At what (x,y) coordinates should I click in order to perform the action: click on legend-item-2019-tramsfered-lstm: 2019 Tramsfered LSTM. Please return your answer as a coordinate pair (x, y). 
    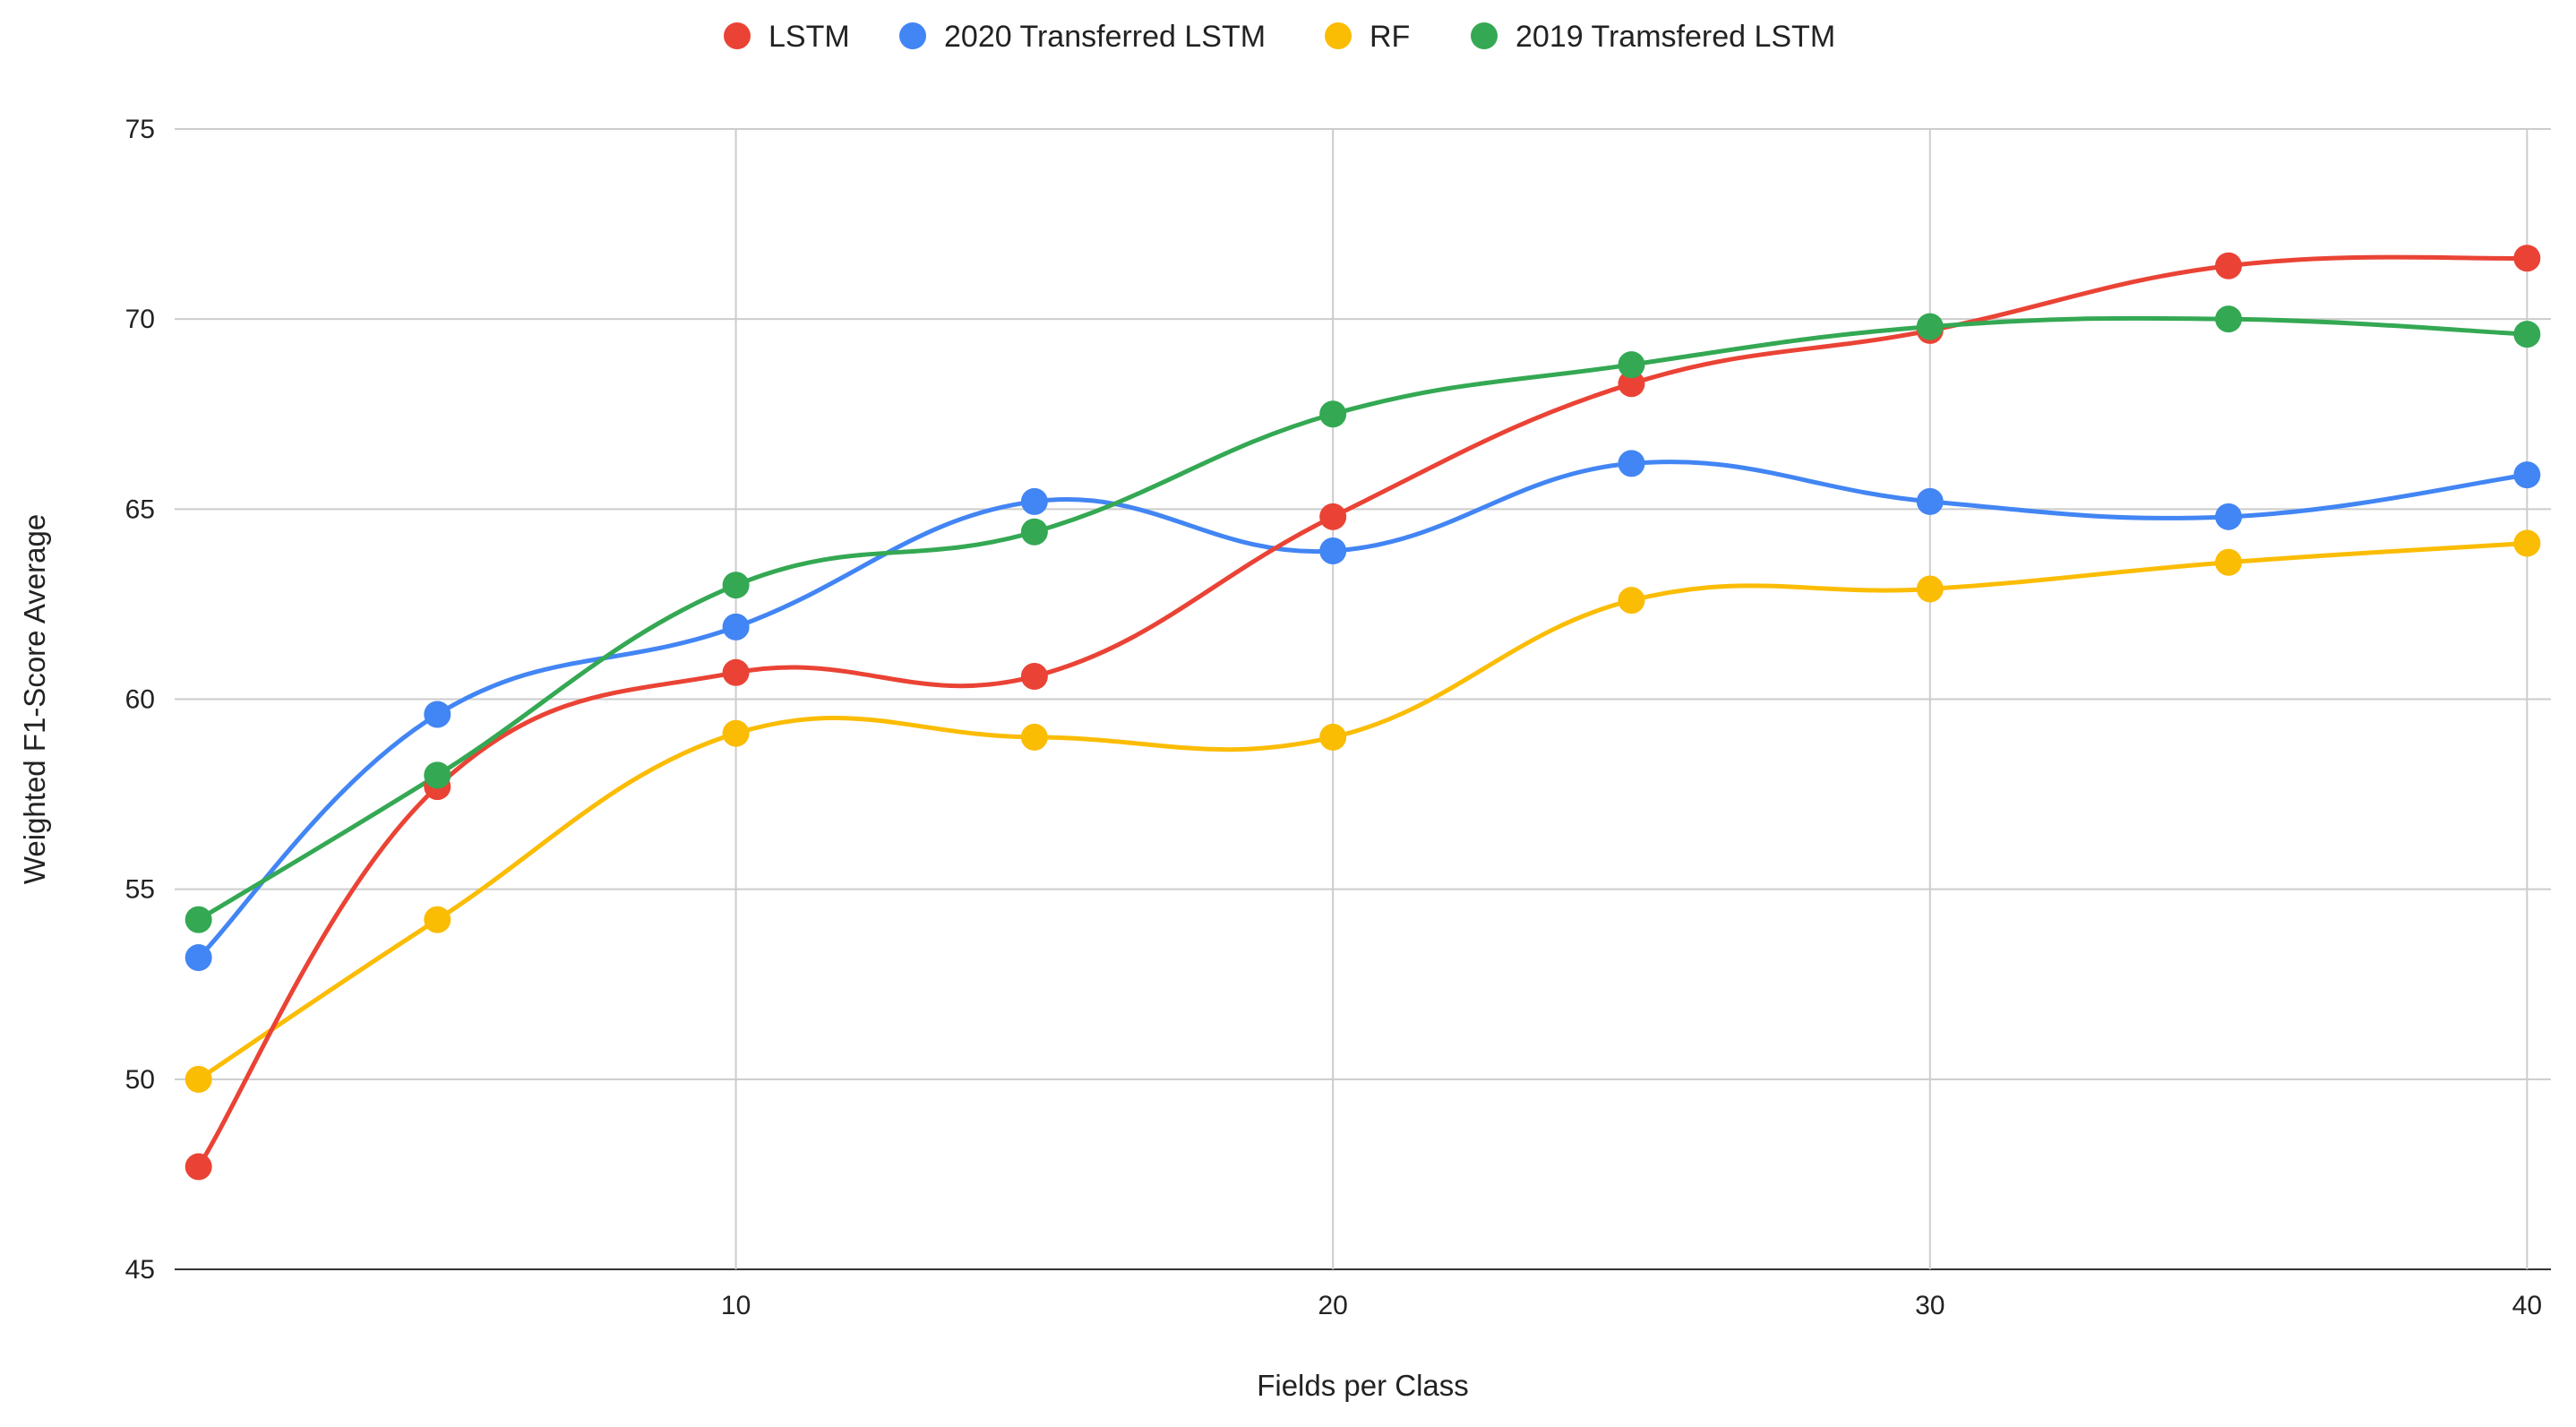
    Looking at the image, I should click on (1653, 37).